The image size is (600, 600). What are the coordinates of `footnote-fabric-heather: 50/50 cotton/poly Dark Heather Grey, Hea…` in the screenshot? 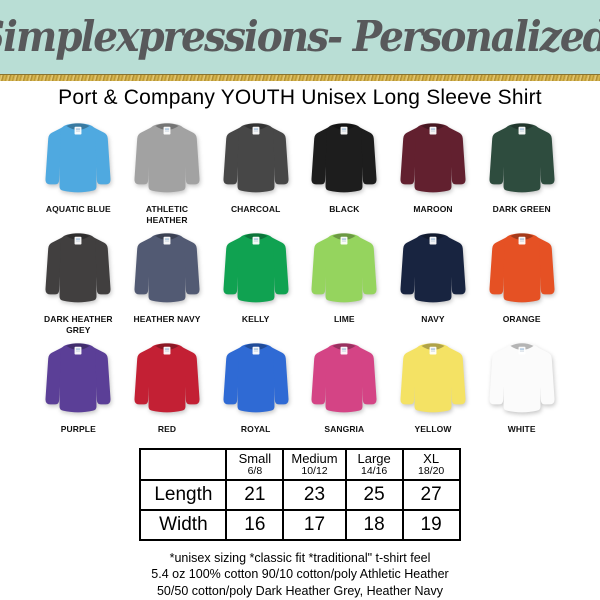 It's located at (300, 591).